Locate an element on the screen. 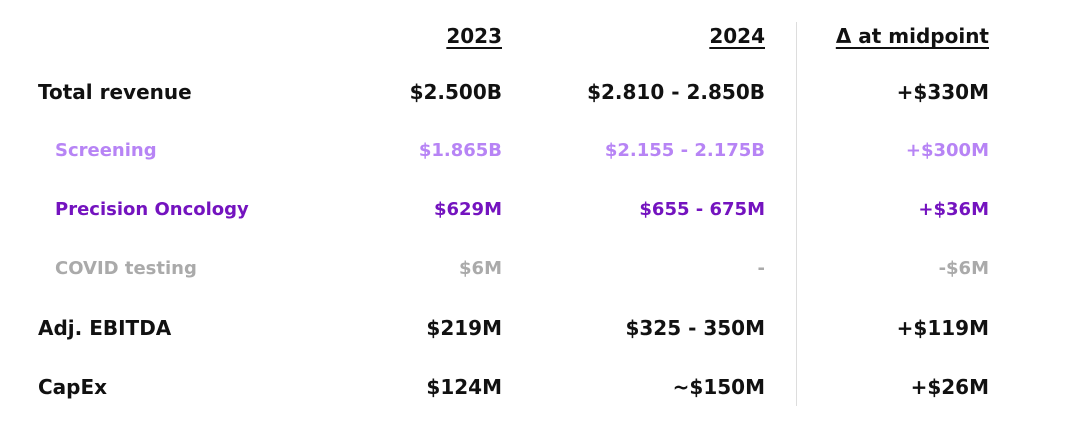  divider is located at coordinates (796, 214).